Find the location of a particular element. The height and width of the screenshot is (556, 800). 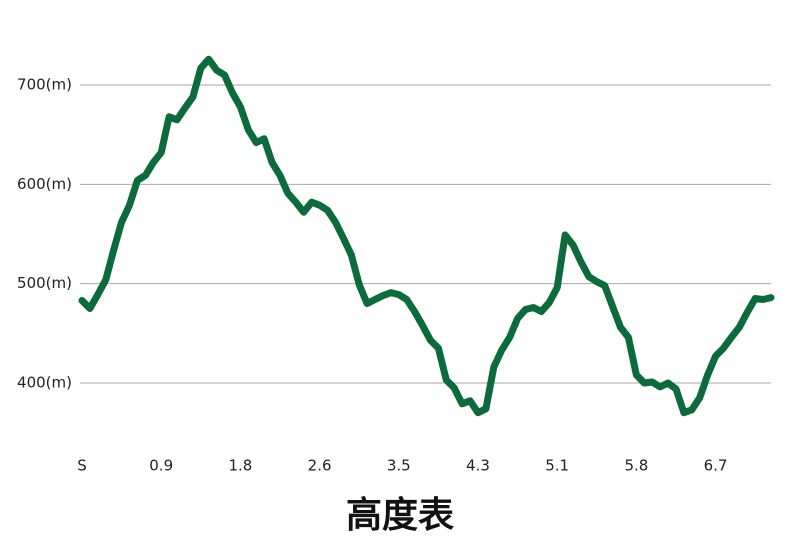

x-tick-label: 0.9 is located at coordinates (161, 466).